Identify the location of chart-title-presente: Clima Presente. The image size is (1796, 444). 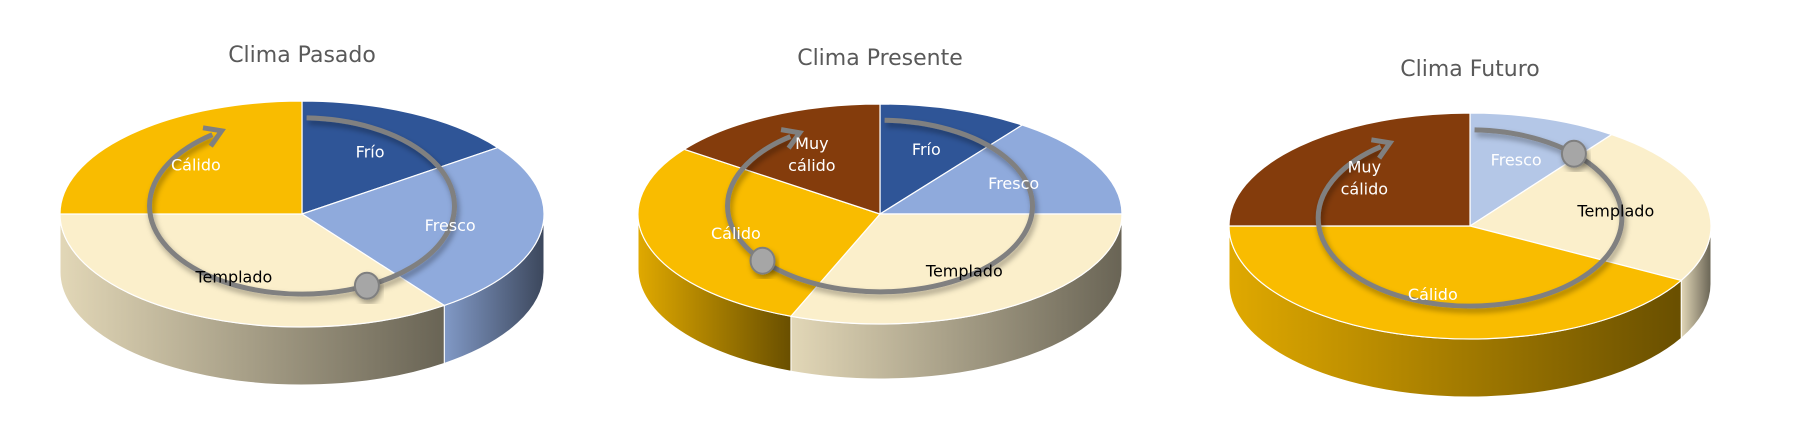
(880, 58).